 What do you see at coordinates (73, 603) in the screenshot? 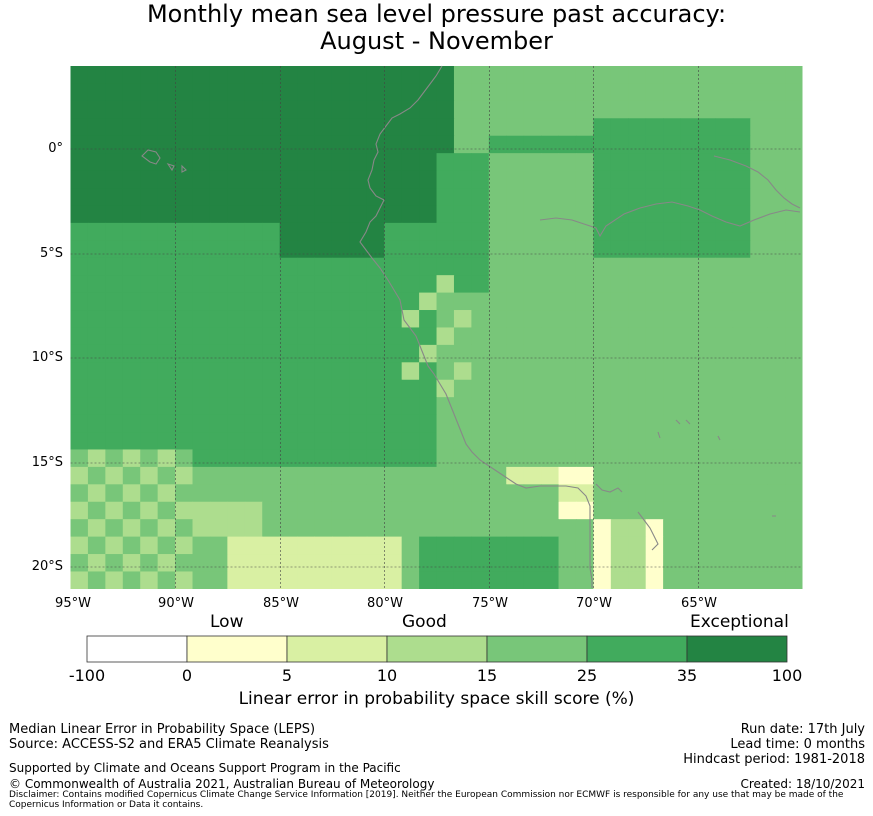
I see `lon-label-95w: 95°W` at bounding box center [73, 603].